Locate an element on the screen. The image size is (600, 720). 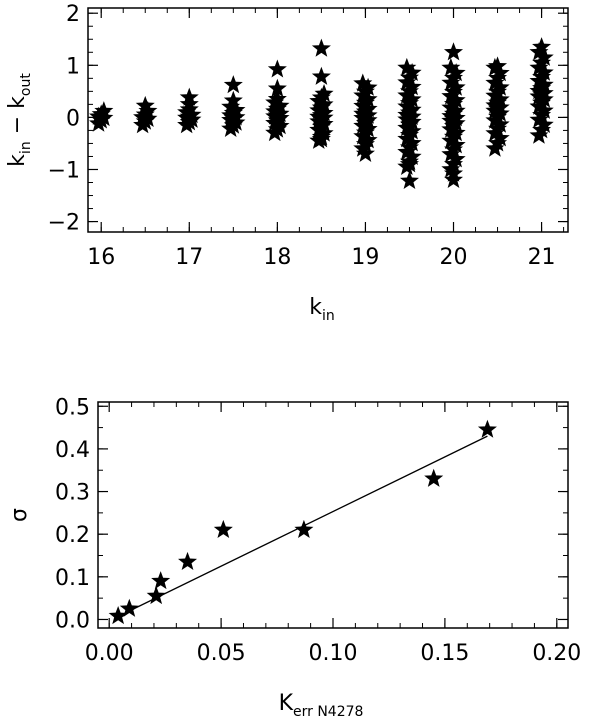
x-tick-label: 18 is located at coordinates (277, 257).